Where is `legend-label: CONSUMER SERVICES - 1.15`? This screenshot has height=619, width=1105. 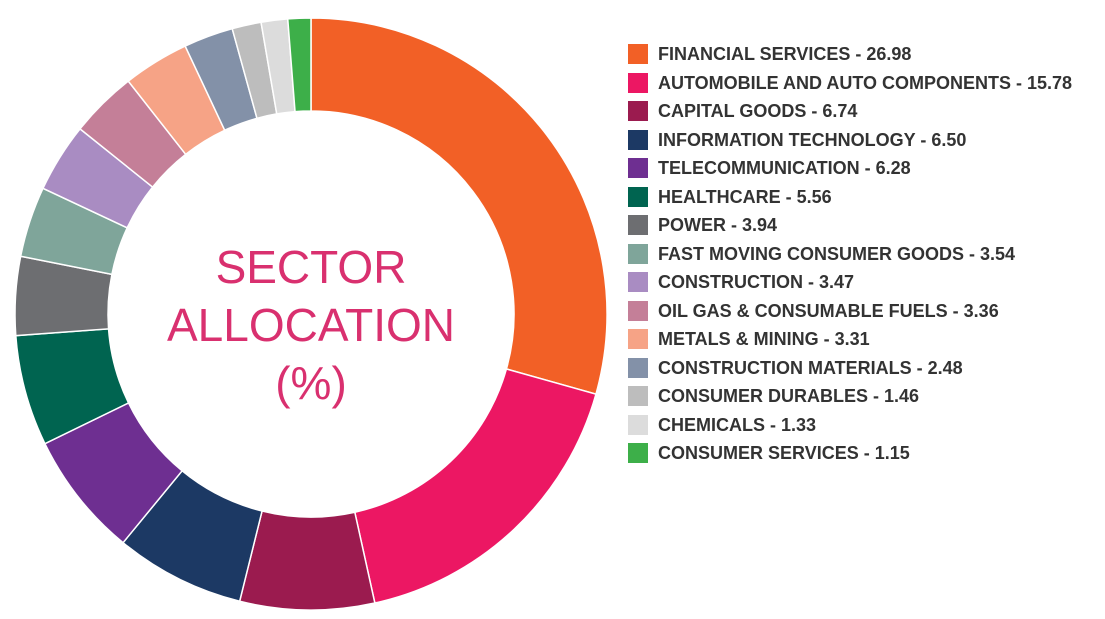
legend-label: CONSUMER SERVICES - 1.15 is located at coordinates (784, 453).